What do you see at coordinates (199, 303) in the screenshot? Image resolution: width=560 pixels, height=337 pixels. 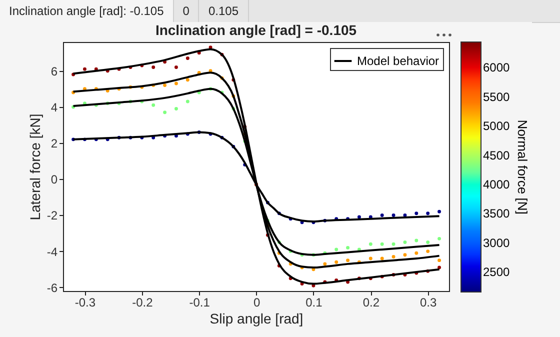 I see `x-tick-label: -0.1` at bounding box center [199, 303].